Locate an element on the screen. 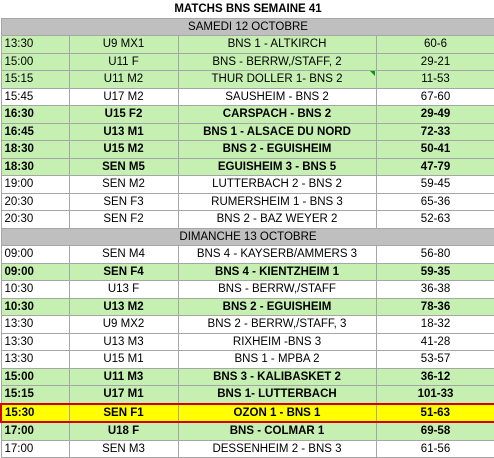 Image resolution: width=494 pixels, height=458 pixels. team-cell: SEN M5 is located at coordinates (123, 166).